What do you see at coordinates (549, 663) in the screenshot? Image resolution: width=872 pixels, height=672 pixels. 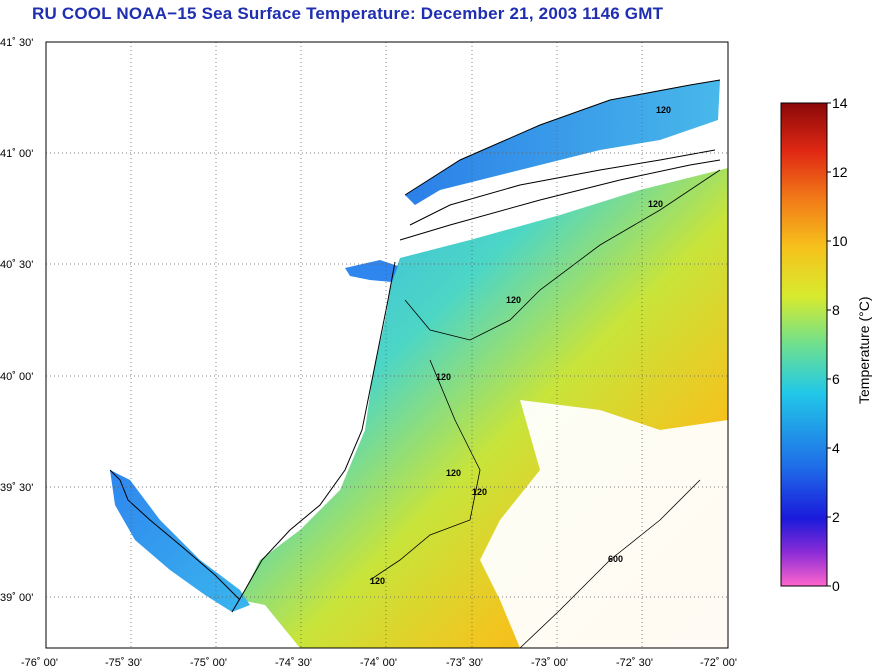 I see `lon-label: -73˚ 00'` at bounding box center [549, 663].